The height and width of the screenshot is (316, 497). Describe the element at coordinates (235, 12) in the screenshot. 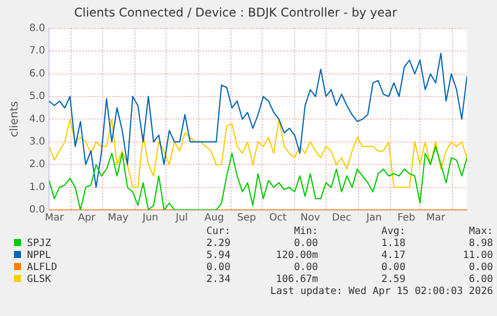

I see `chart-title: Clients Connected / Device : BDJK Controller - by year` at that location.